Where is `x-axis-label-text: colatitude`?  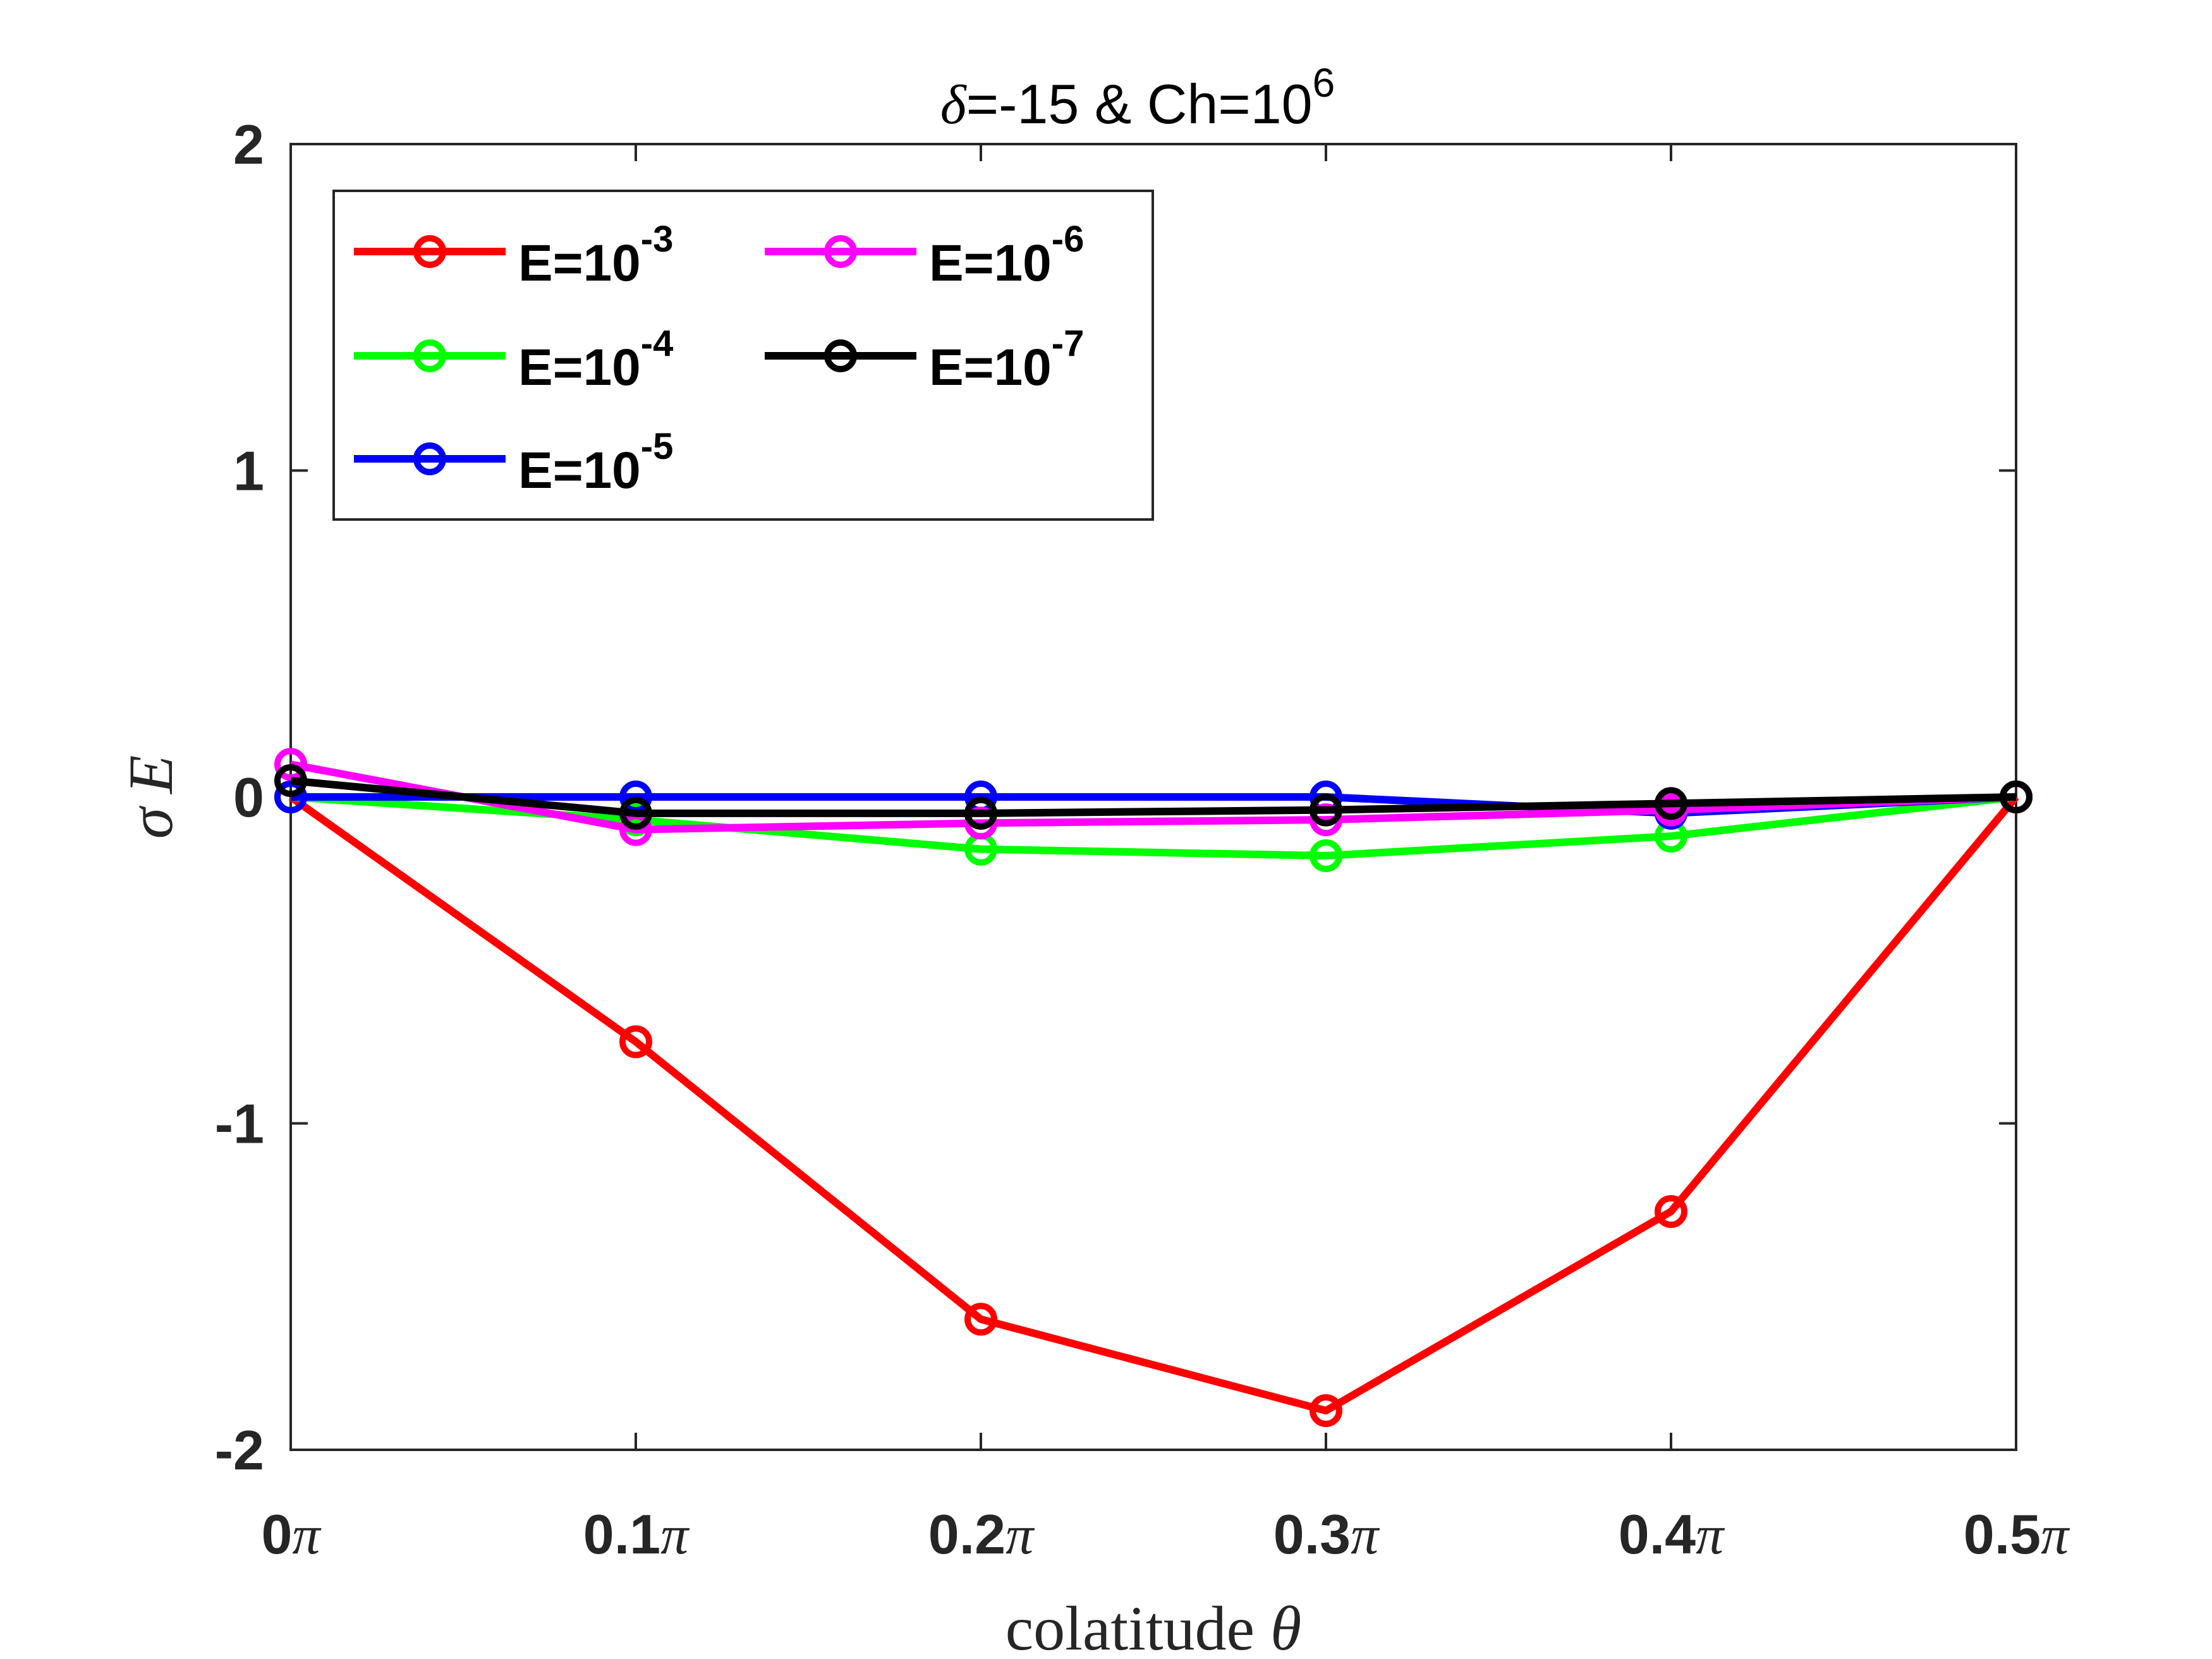
x-axis-label-text: colatitude is located at coordinates (1138, 1626).